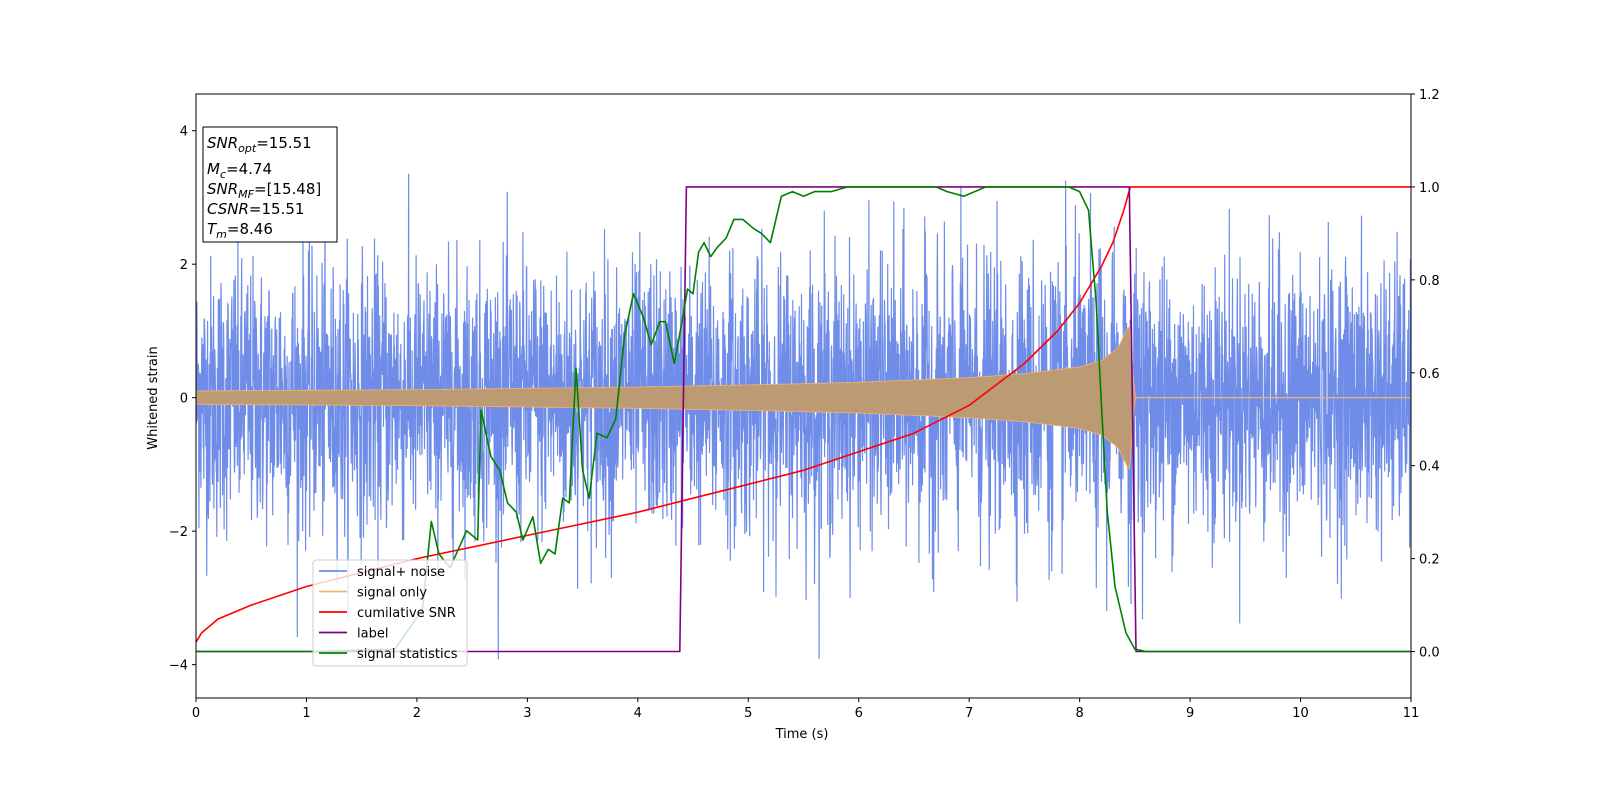 This screenshot has width=1600, height=800. What do you see at coordinates (264, 190) in the screenshot?
I see `annotation-line: SNRMF=[15.48]` at bounding box center [264, 190].